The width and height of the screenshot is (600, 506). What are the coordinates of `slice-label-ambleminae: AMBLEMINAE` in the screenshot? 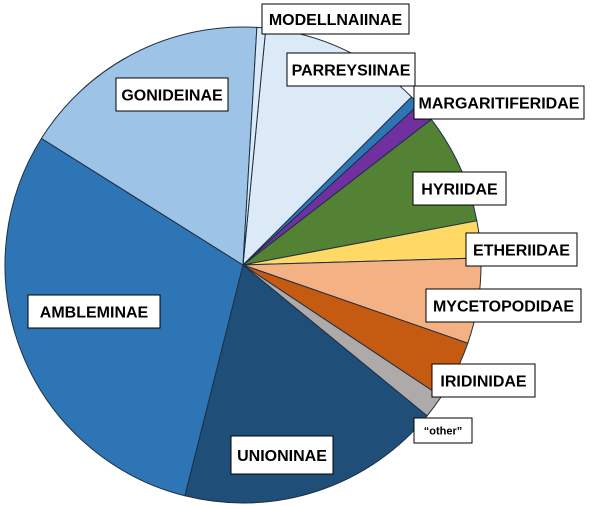 It's located at (94, 311).